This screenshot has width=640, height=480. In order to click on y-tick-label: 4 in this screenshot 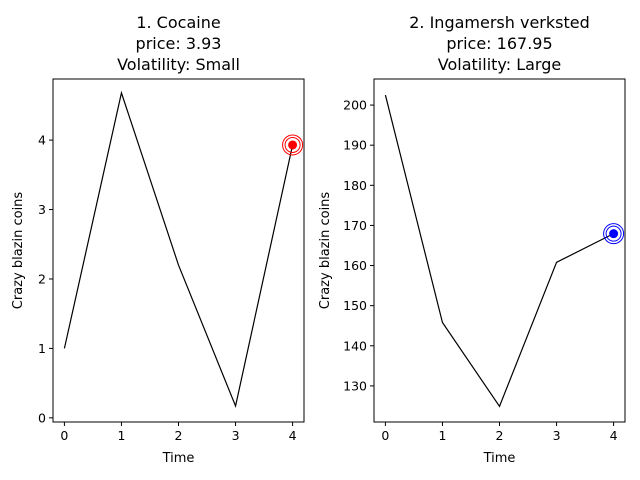, I will do `click(42, 140)`.